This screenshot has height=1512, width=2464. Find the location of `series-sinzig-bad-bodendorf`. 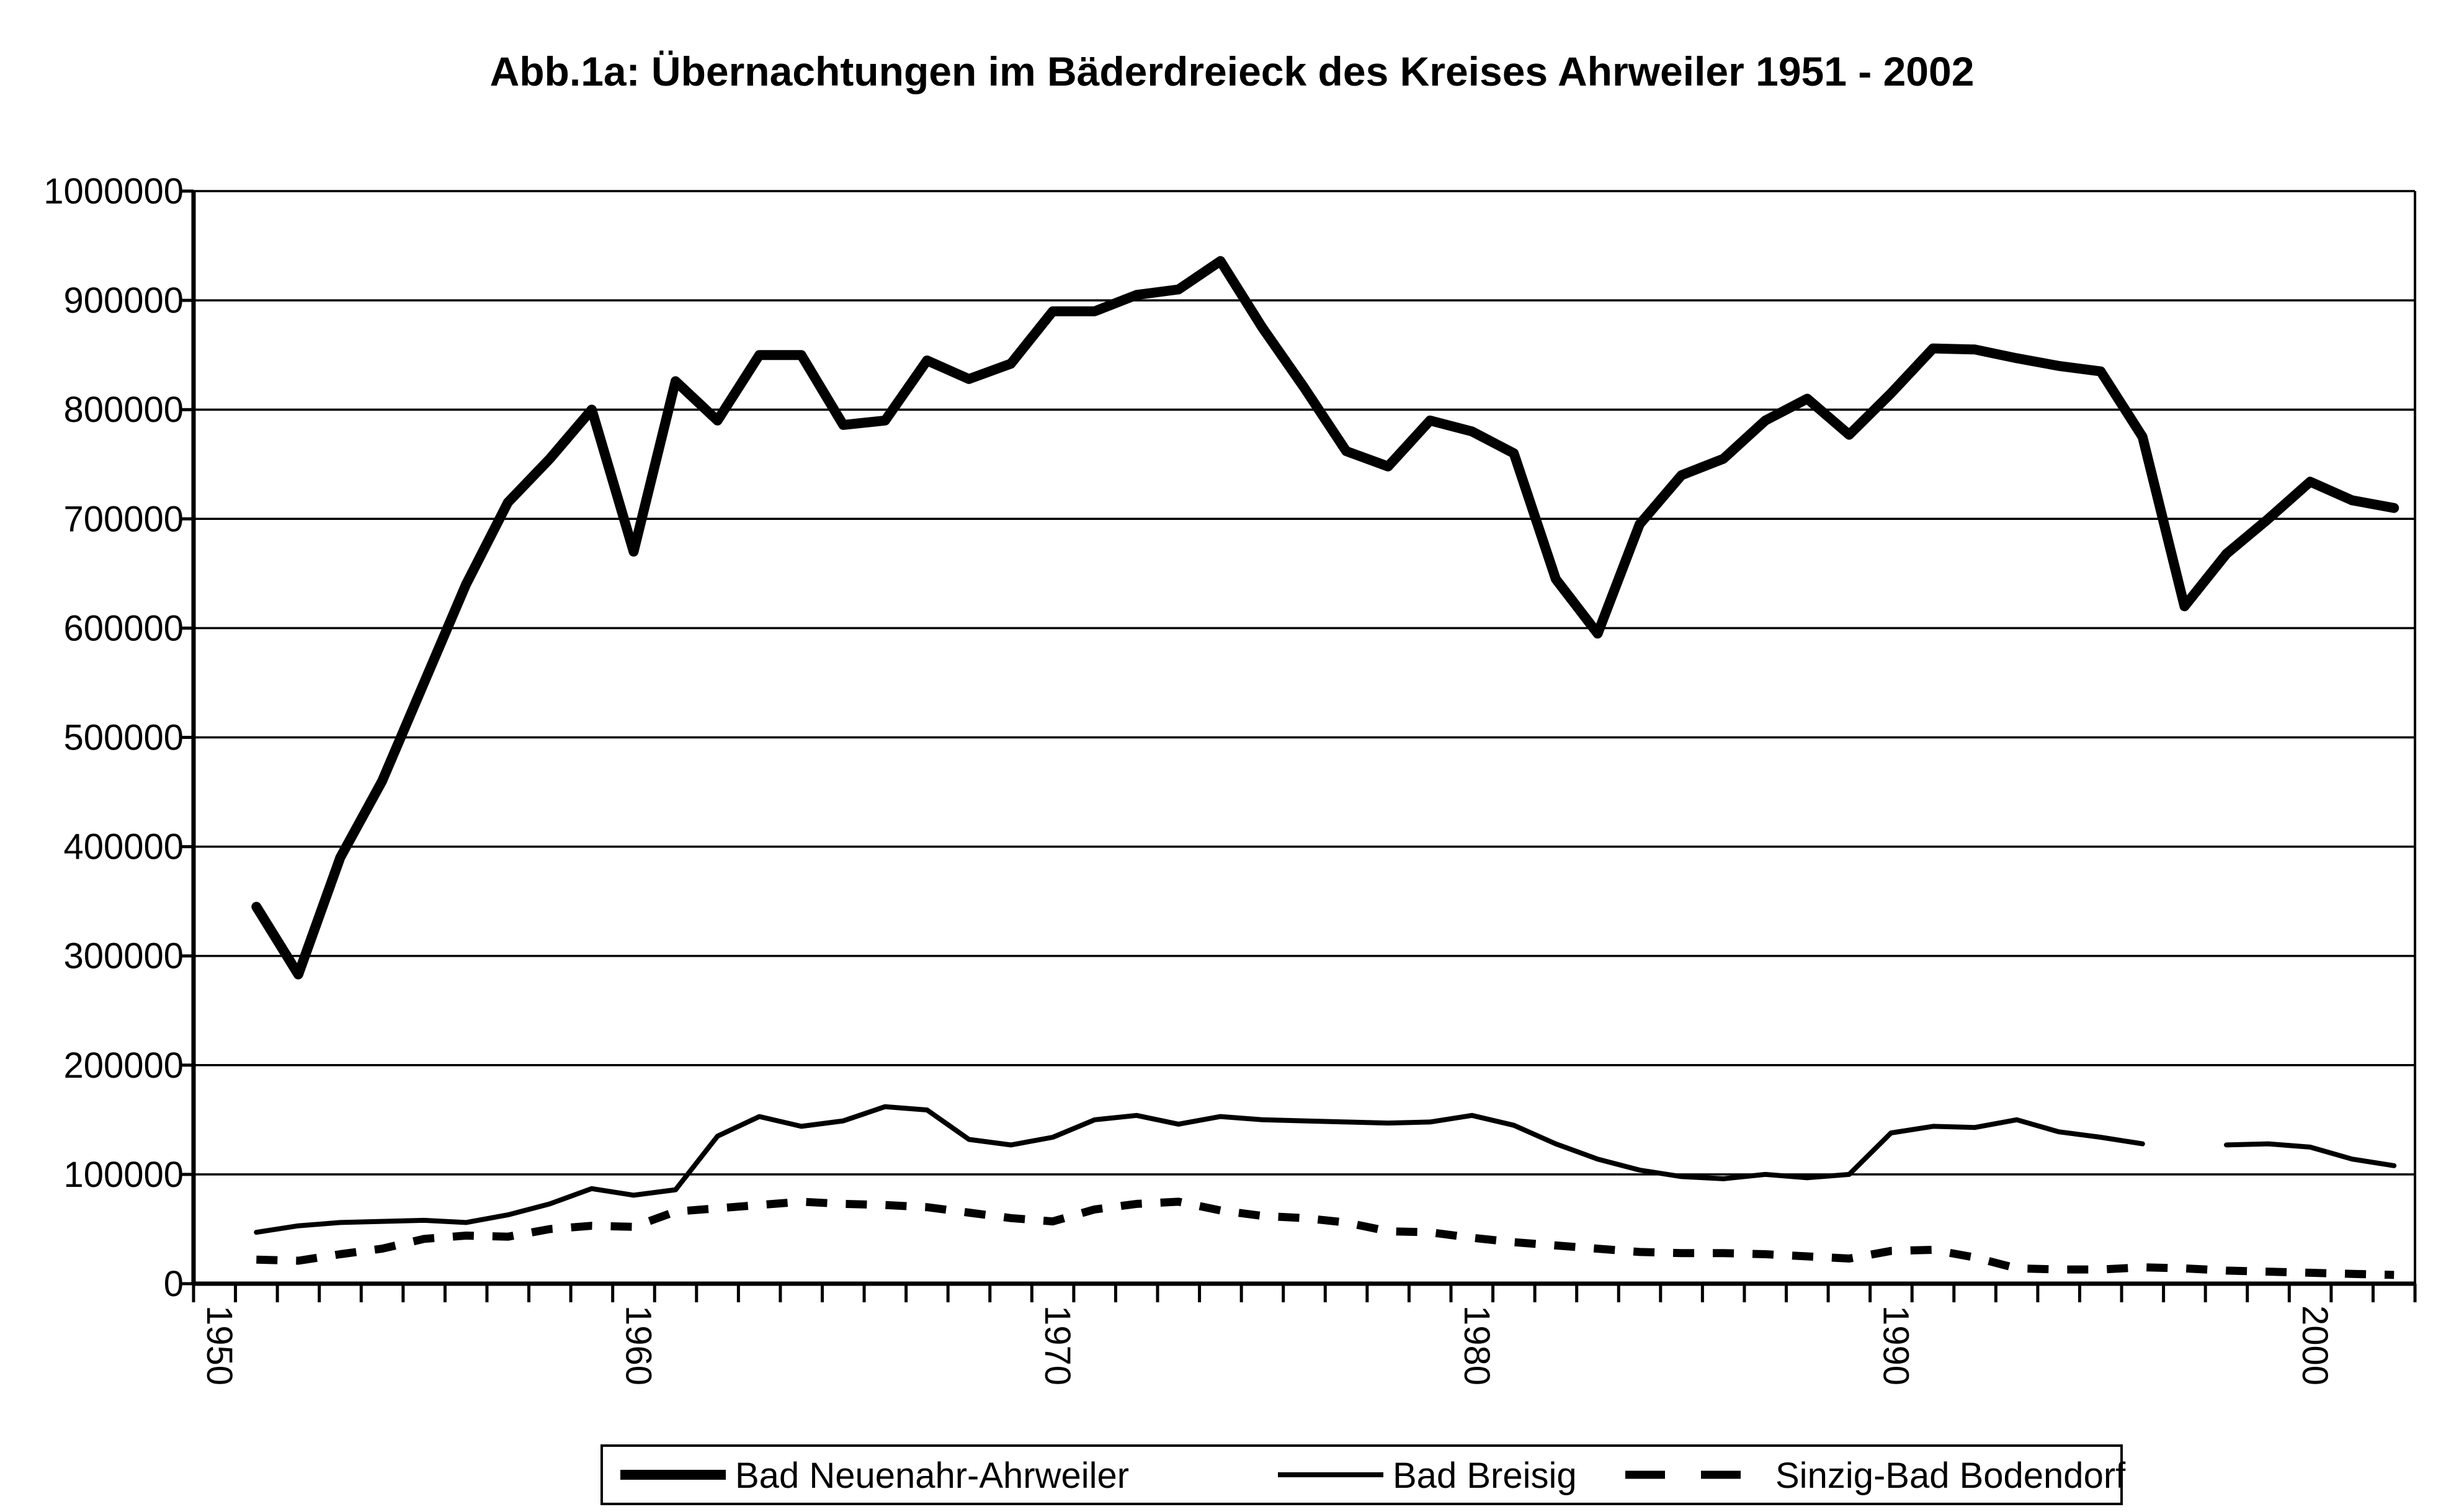

series-sinzig-bad-bodendorf is located at coordinates (1325, 1238).